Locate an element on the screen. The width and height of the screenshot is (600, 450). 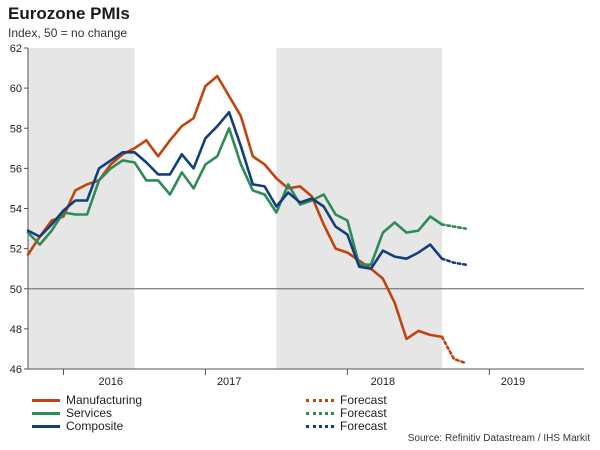
legend-manufacturing: Manufacturing is located at coordinates (87, 400).